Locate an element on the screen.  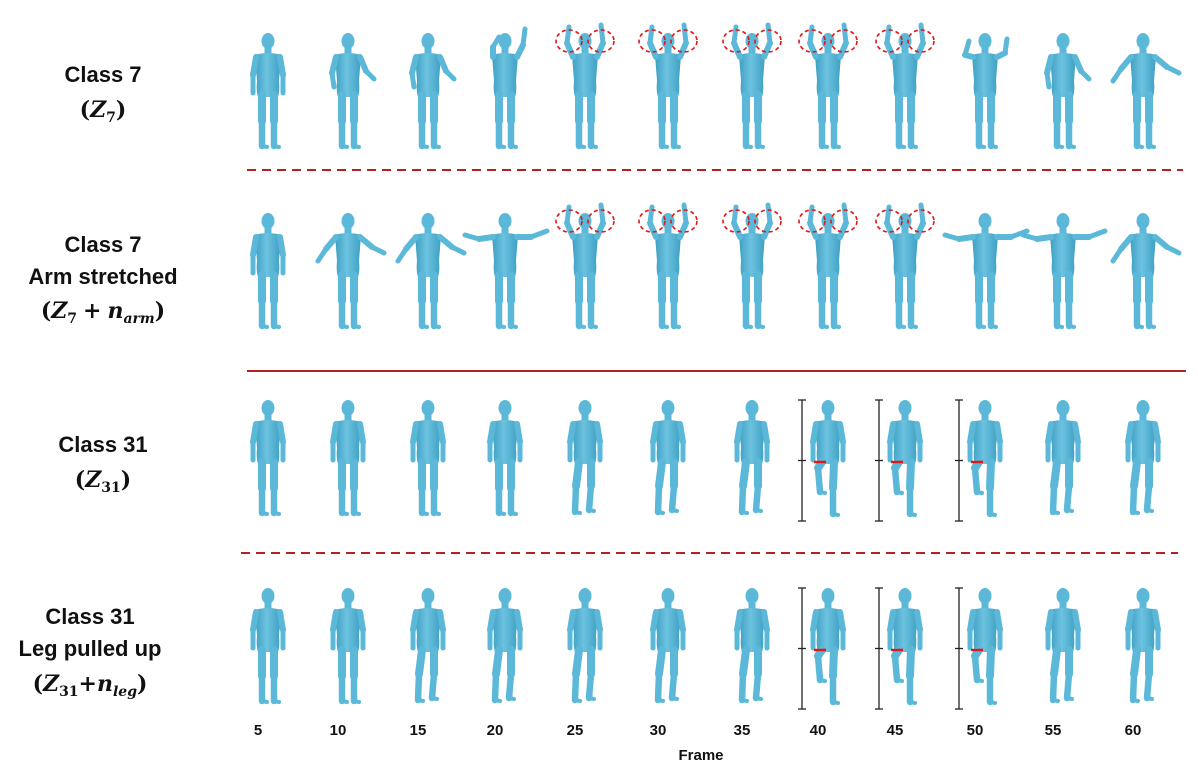
row-1-title: Class 7 is located at coordinates (102, 74).